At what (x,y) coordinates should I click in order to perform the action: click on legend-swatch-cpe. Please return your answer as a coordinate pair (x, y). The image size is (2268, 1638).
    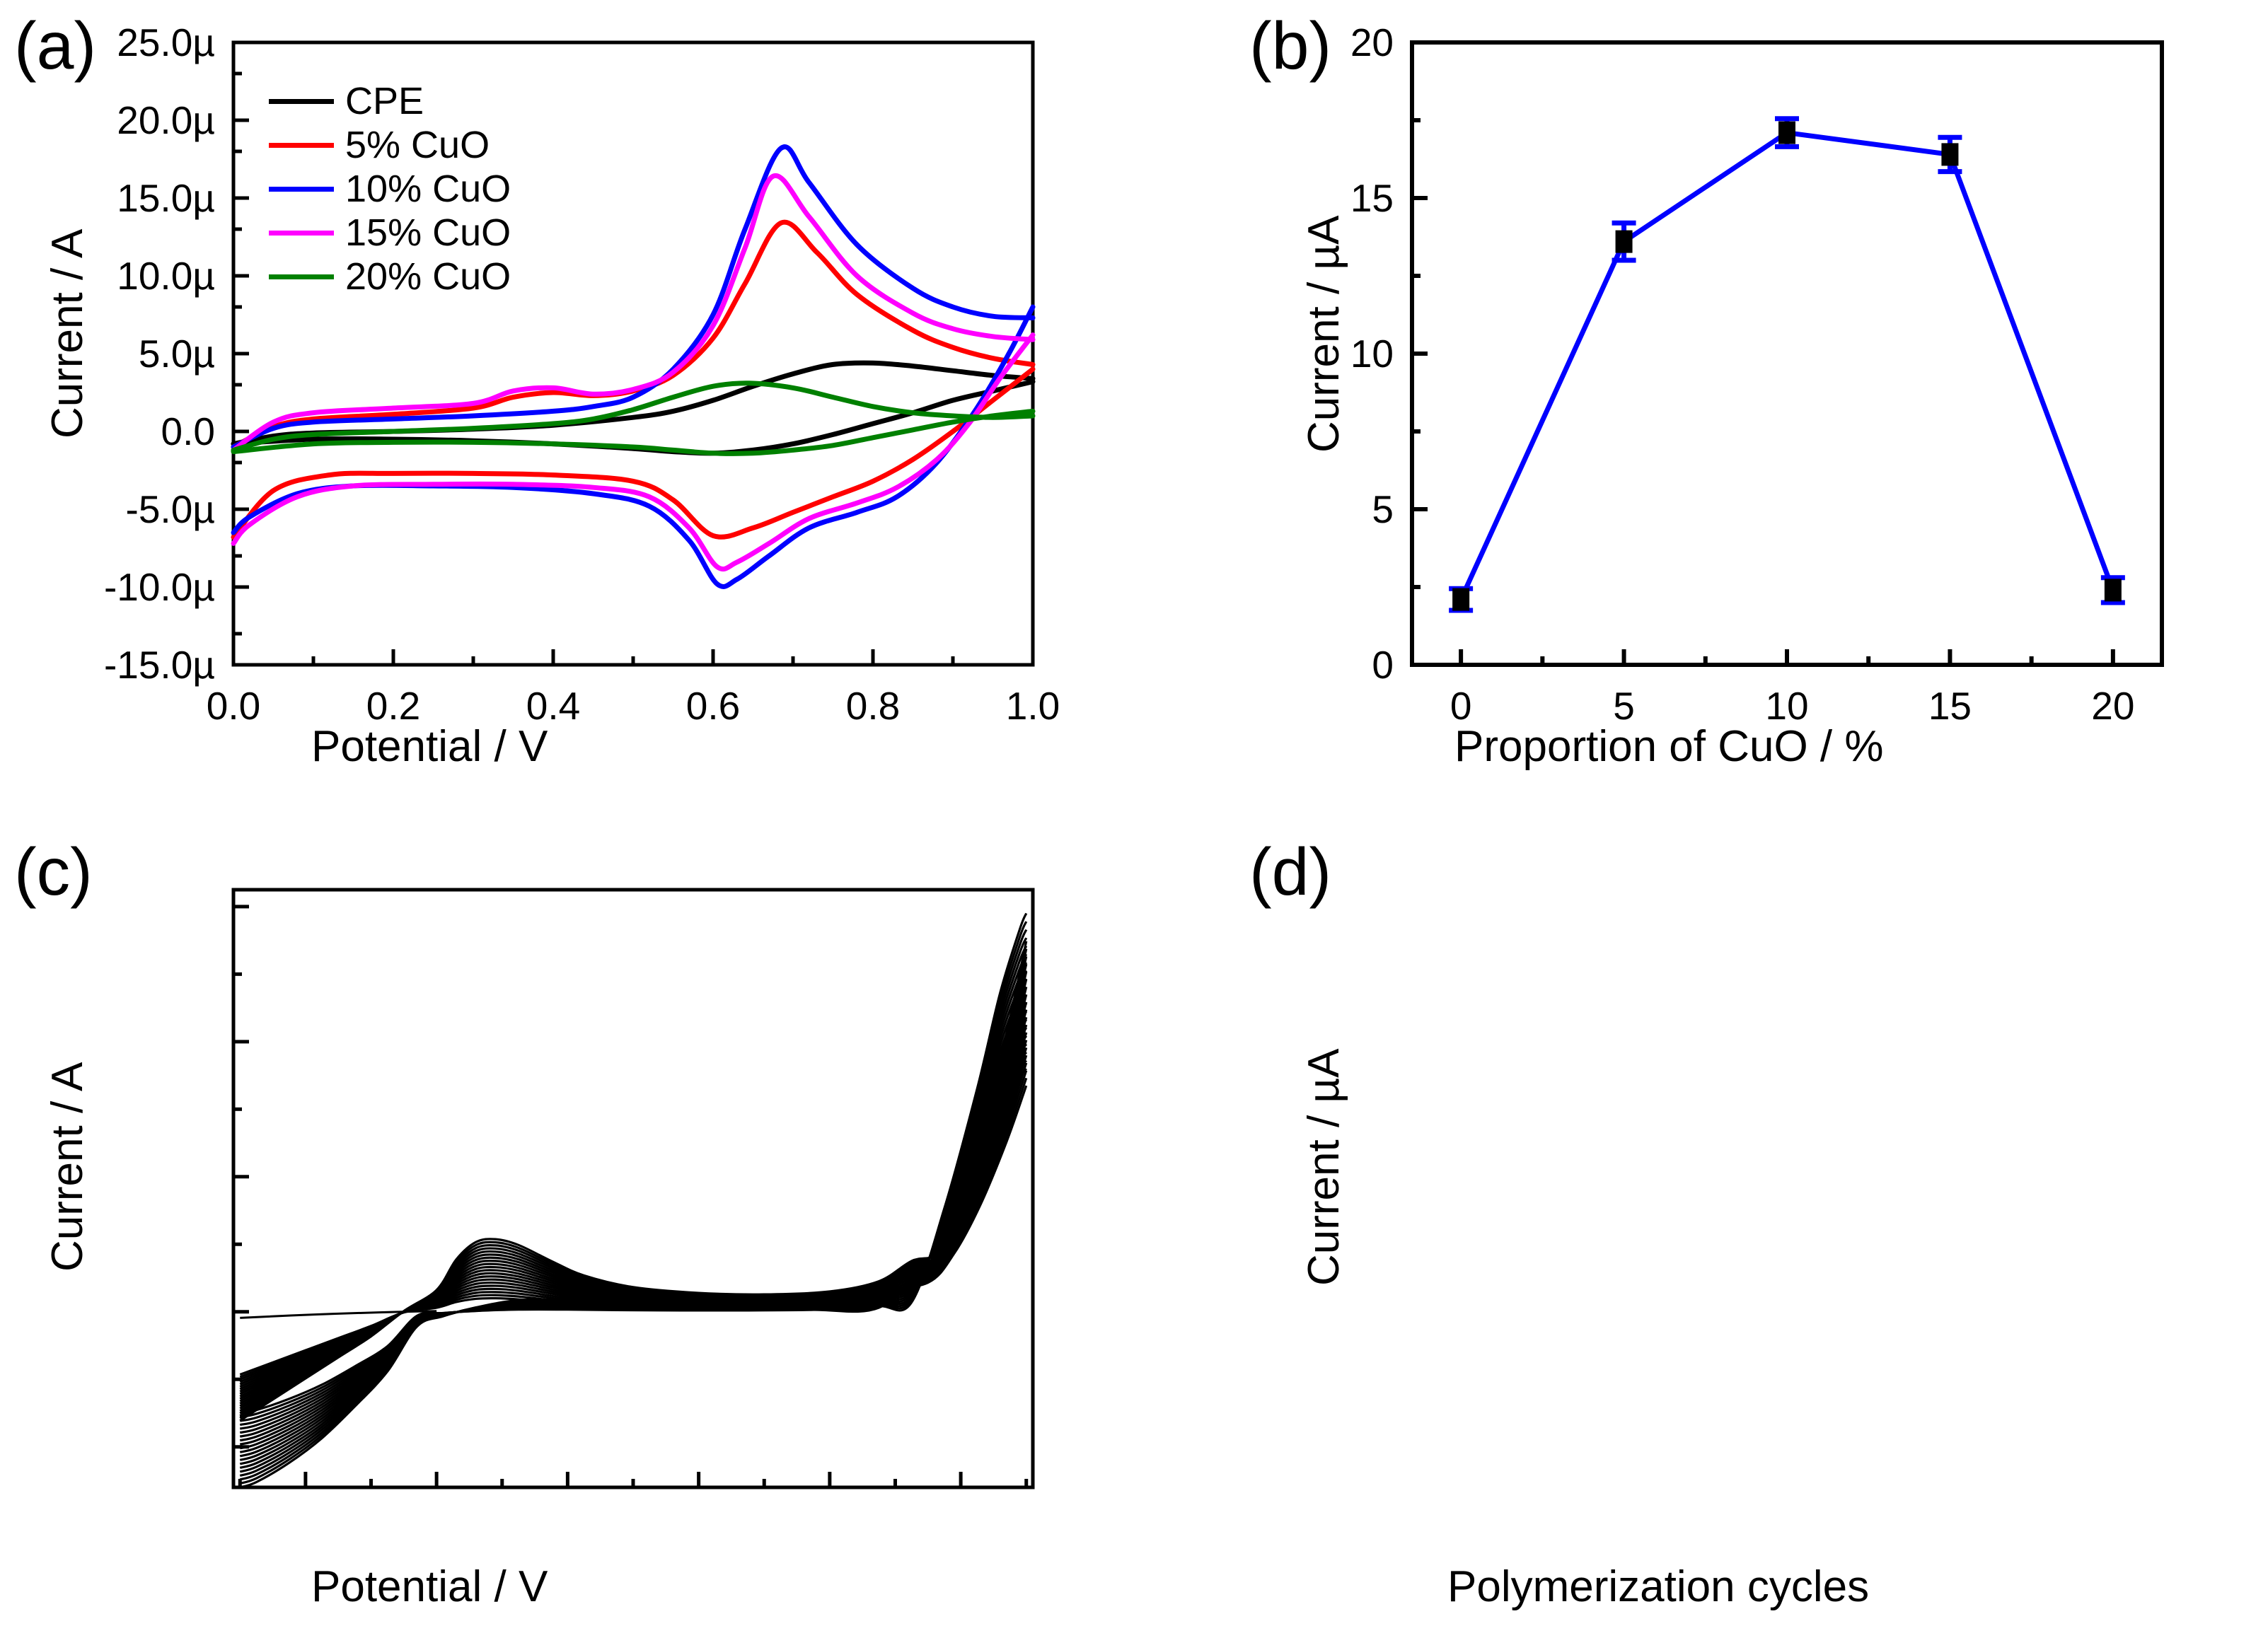
    Looking at the image, I should click on (301, 101).